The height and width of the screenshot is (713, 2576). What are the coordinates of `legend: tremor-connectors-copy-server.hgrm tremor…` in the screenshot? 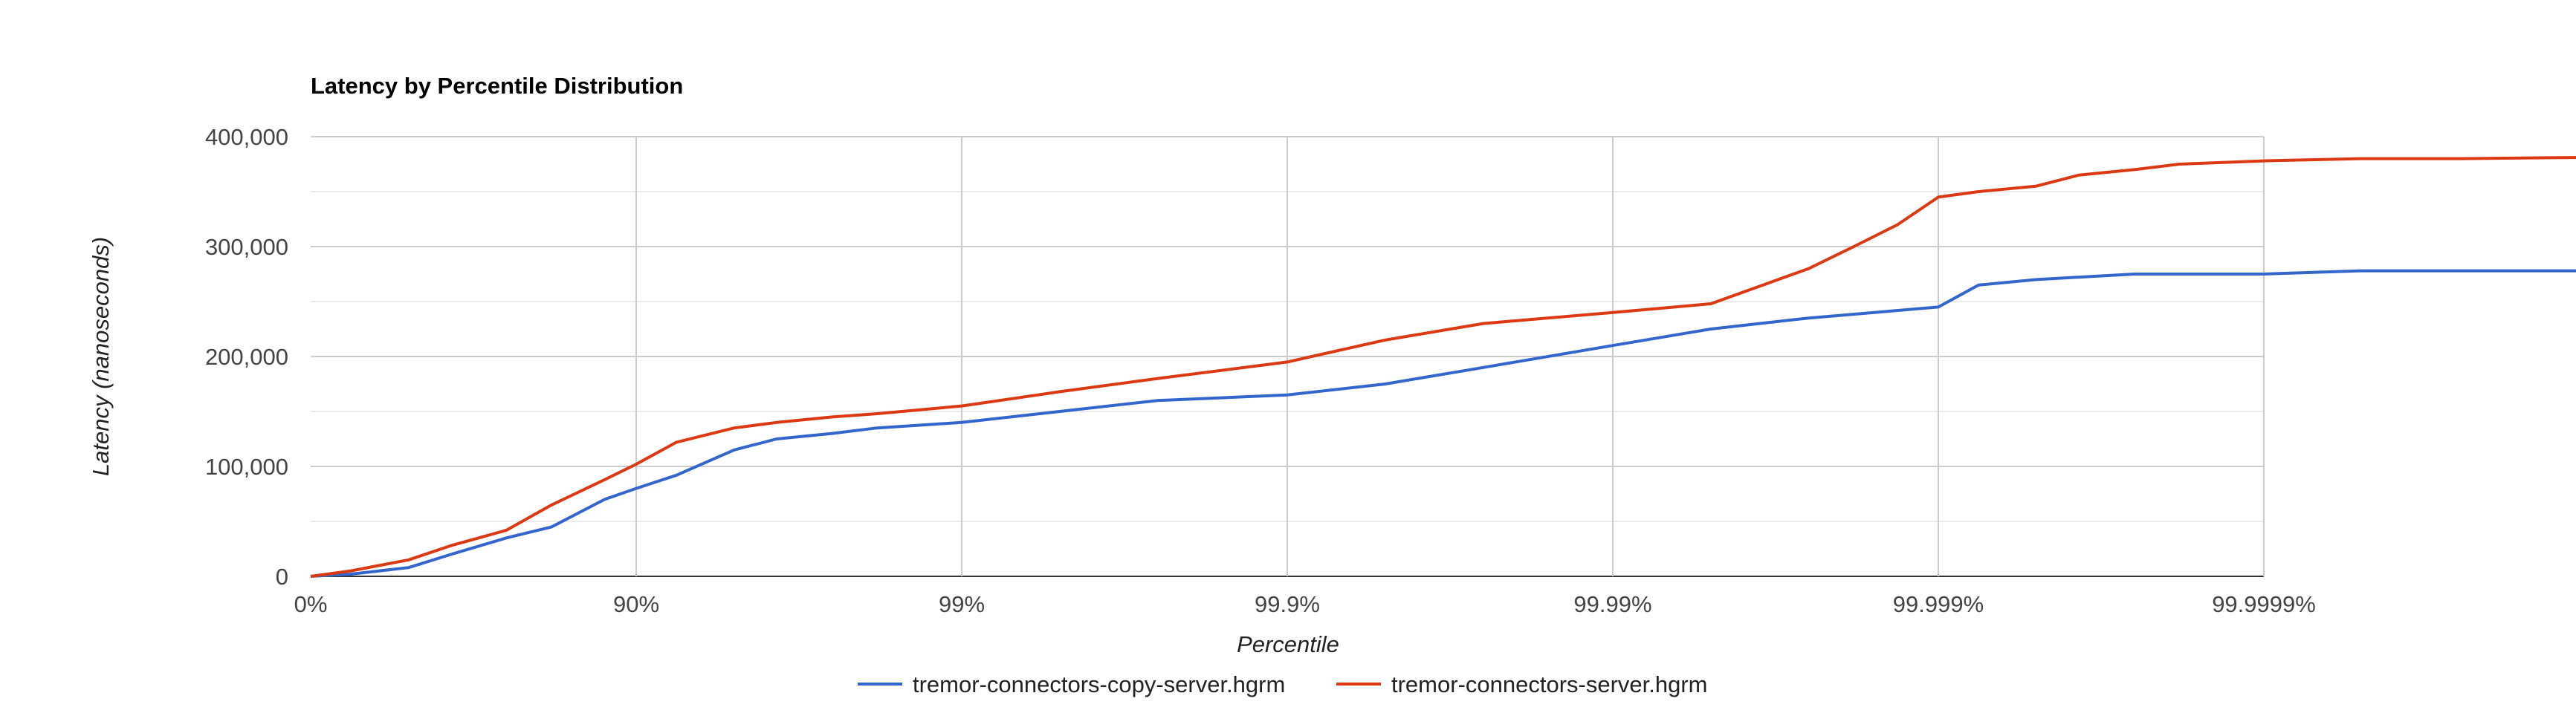 It's located at (1283, 684).